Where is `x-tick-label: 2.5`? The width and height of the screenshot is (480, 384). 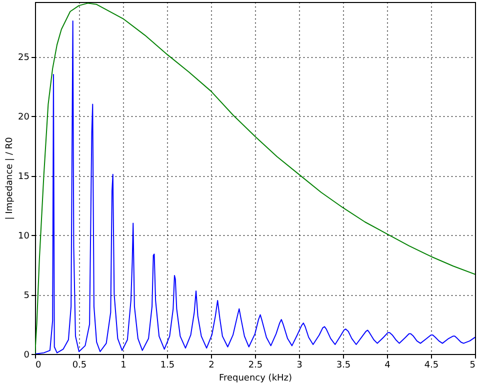
x-tick-label: 2.5 is located at coordinates (255, 365).